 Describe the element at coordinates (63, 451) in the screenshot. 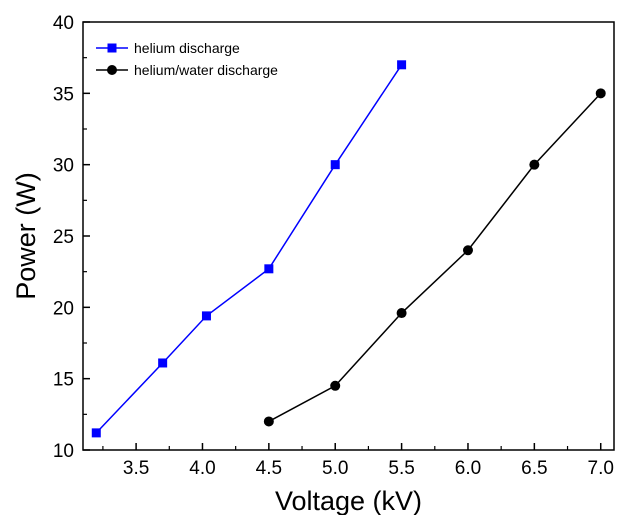

I see `y-tick-label: 10` at that location.